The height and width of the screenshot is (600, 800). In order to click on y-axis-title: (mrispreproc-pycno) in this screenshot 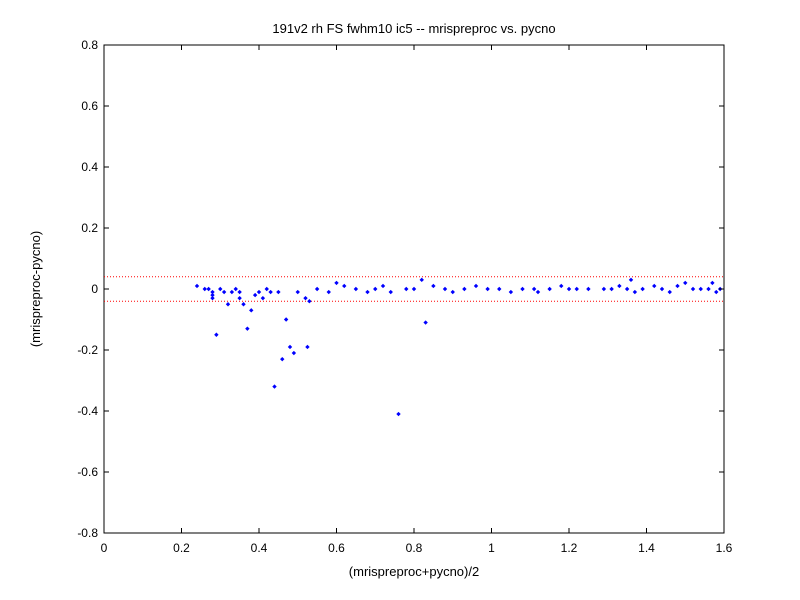, I will do `click(35, 289)`.